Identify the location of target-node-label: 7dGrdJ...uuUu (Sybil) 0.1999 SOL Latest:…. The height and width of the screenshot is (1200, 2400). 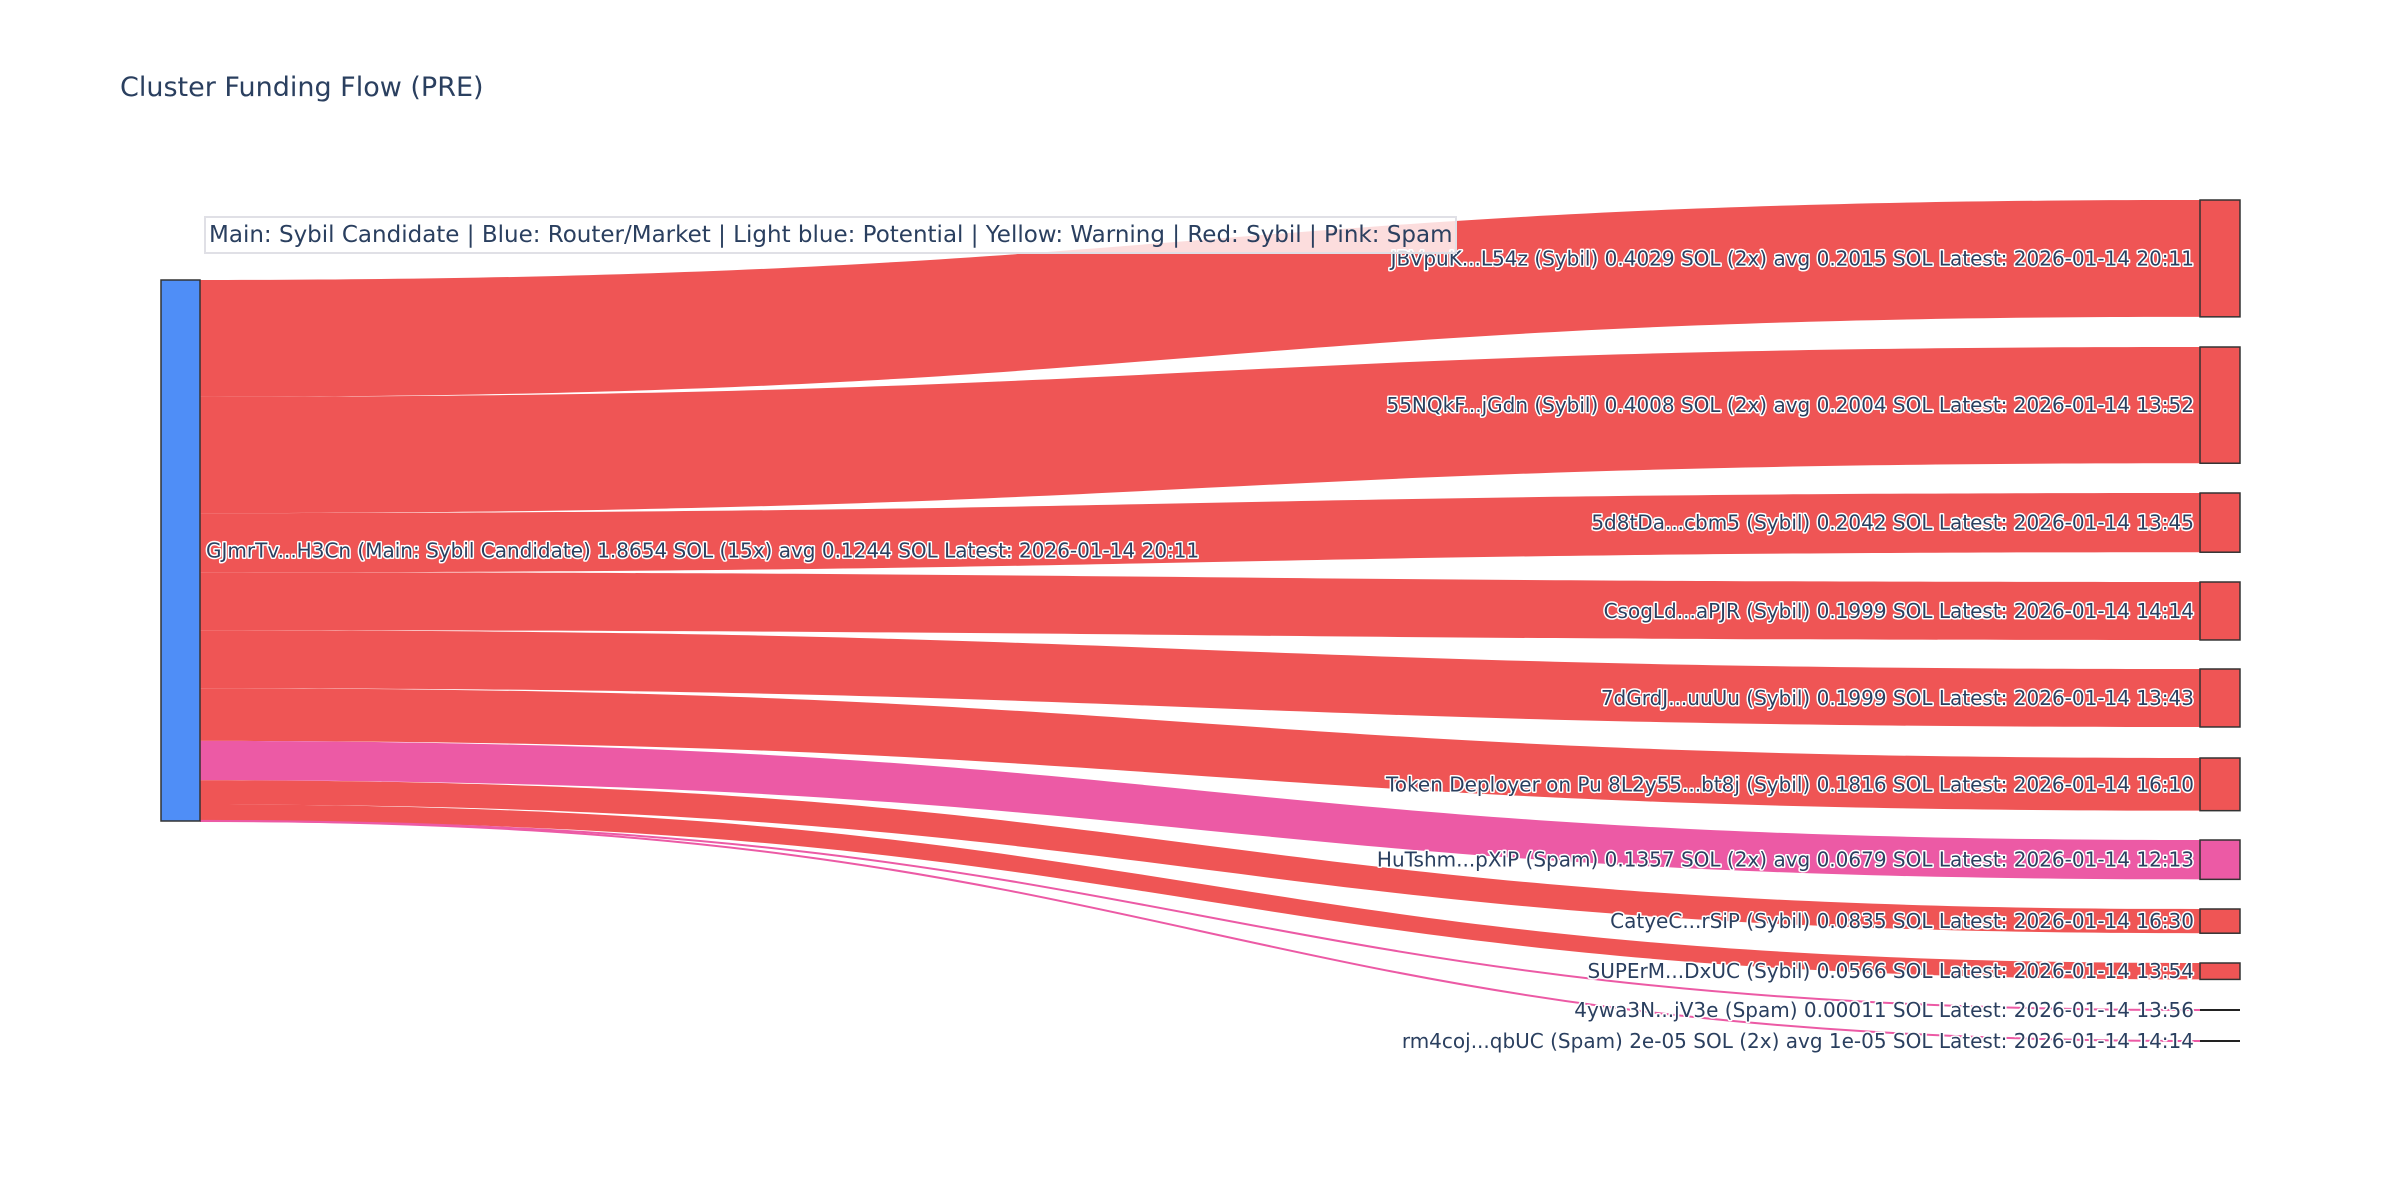
(1897, 698).